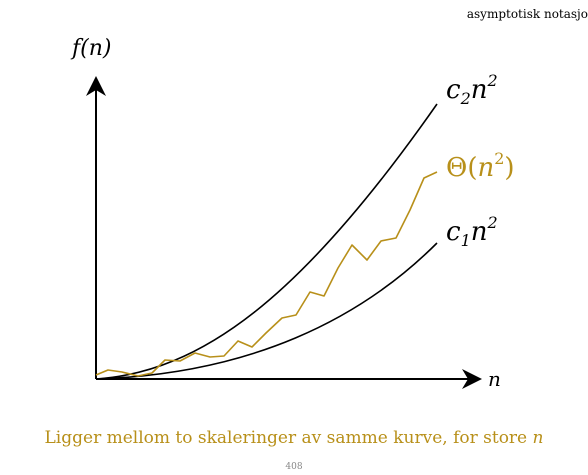 Image resolution: width=588 pixels, height=475 pixels. Describe the element at coordinates (90, 48) in the screenshot. I see `y-axis-label: f(n)` at that location.